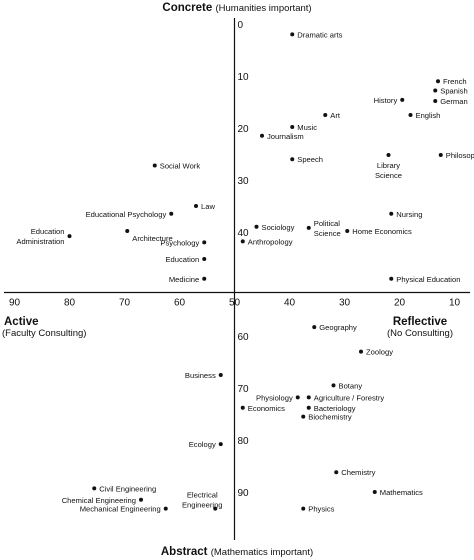 The height and width of the screenshot is (560, 474). What do you see at coordinates (409, 214) in the screenshot?
I see `point-label-nursing: Nursing` at bounding box center [409, 214].